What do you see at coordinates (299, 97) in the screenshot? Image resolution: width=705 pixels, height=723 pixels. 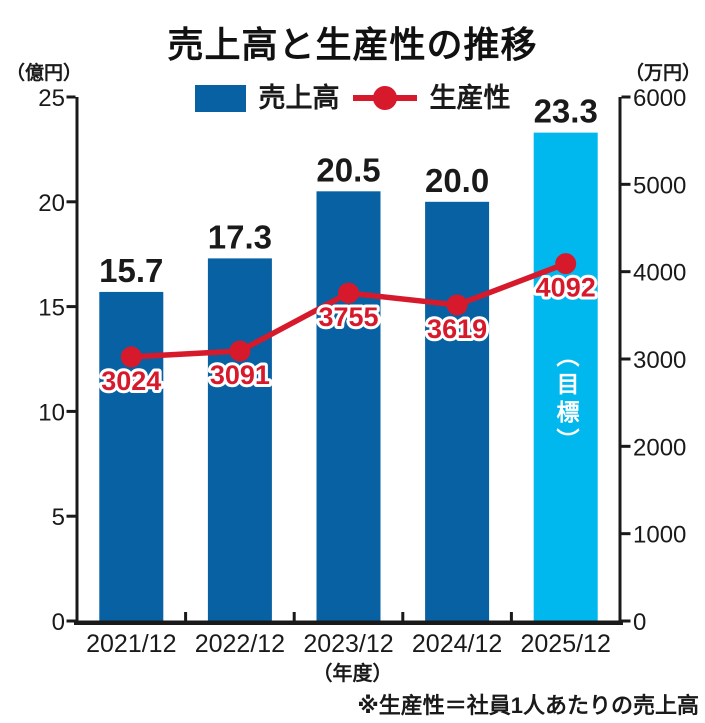 I see `bar-series-legend-label: 売上高` at bounding box center [299, 97].